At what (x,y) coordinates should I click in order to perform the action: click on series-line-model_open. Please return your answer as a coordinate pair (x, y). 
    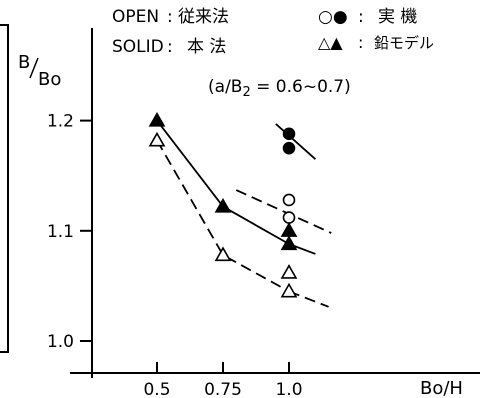
    Looking at the image, I should click on (223, 216).